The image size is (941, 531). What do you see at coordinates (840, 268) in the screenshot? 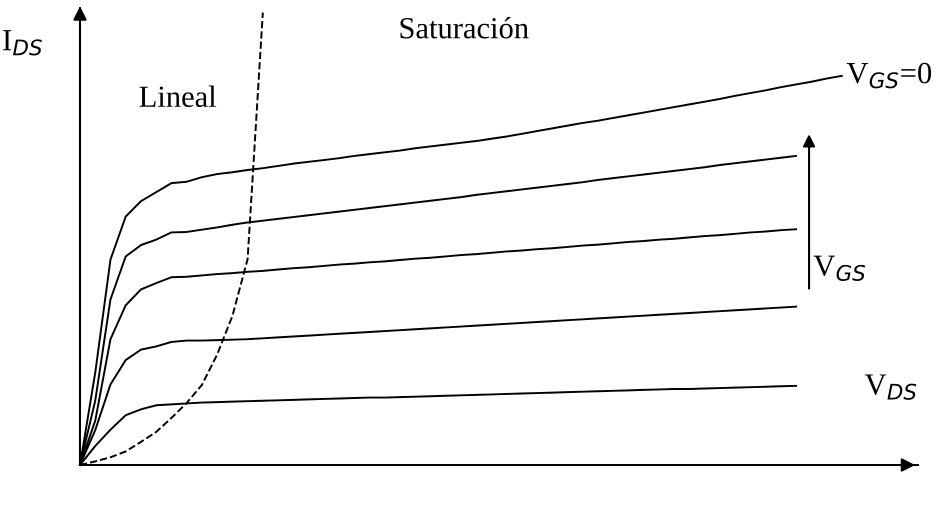
I see `annotation: V$_{GS}$` at bounding box center [840, 268].